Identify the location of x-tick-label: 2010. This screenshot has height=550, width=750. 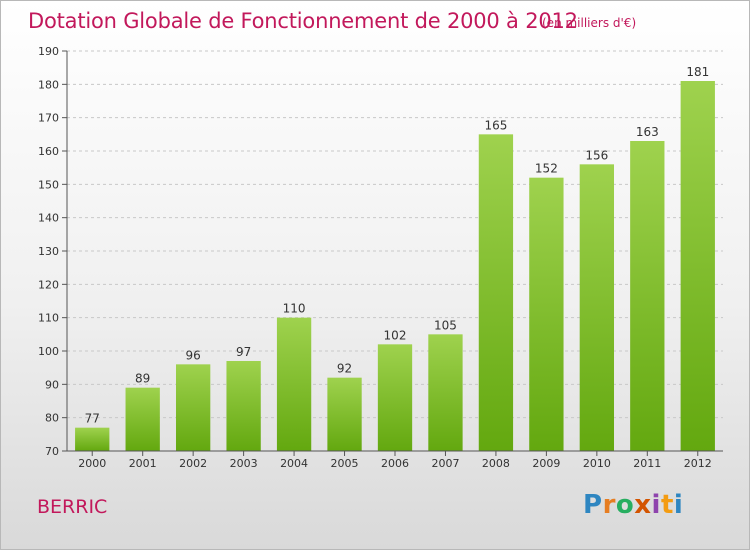
(597, 463).